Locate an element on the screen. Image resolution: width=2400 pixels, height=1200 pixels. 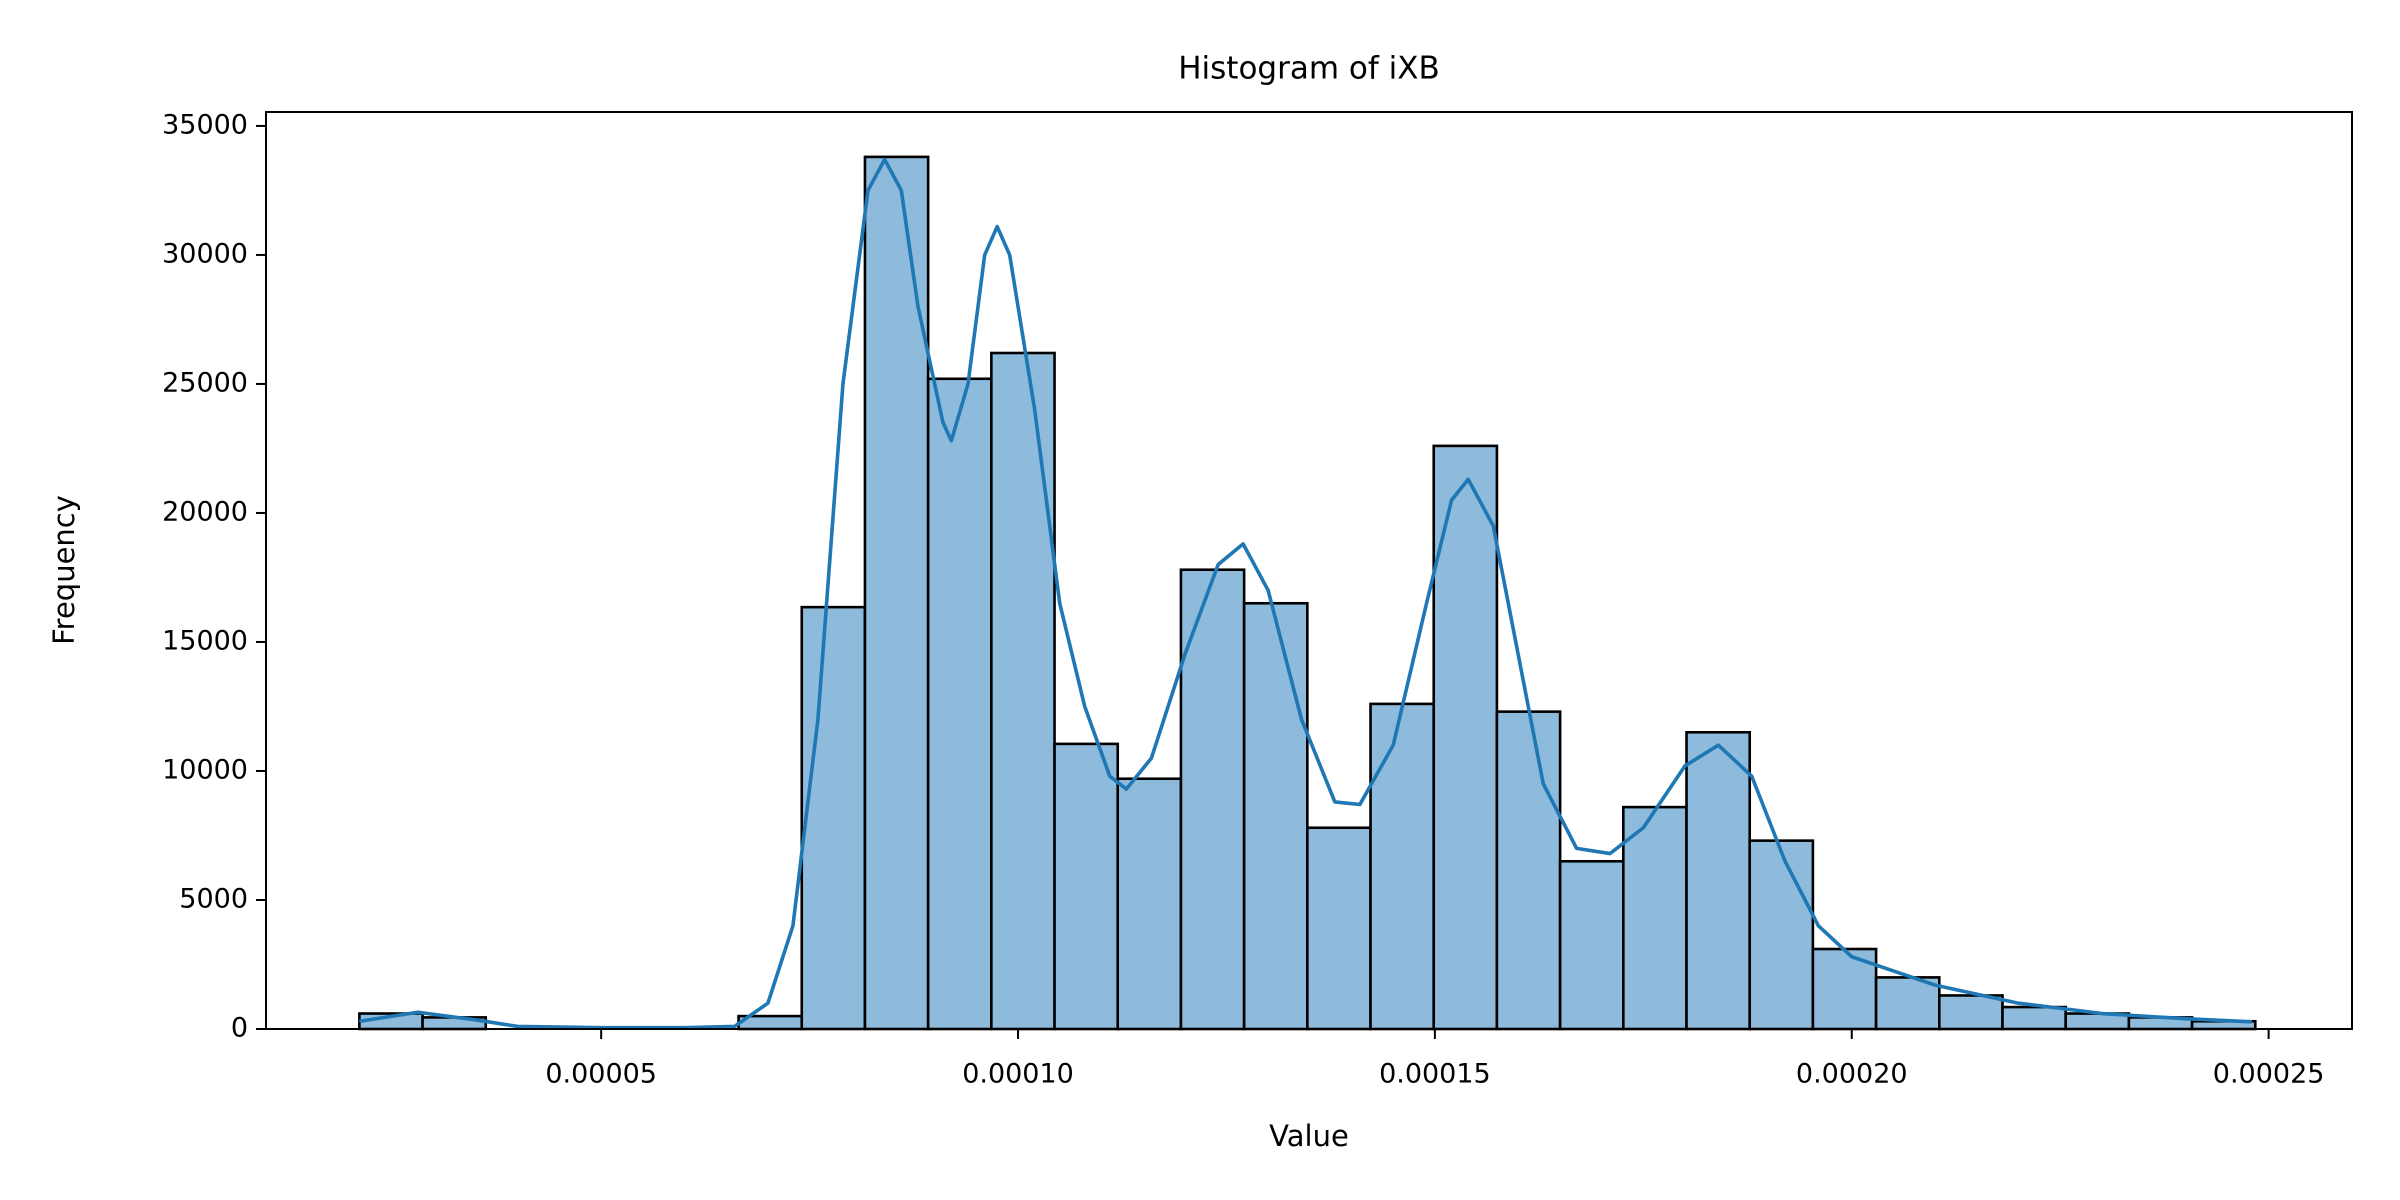
y-tick-label: 25000 is located at coordinates (205, 382).